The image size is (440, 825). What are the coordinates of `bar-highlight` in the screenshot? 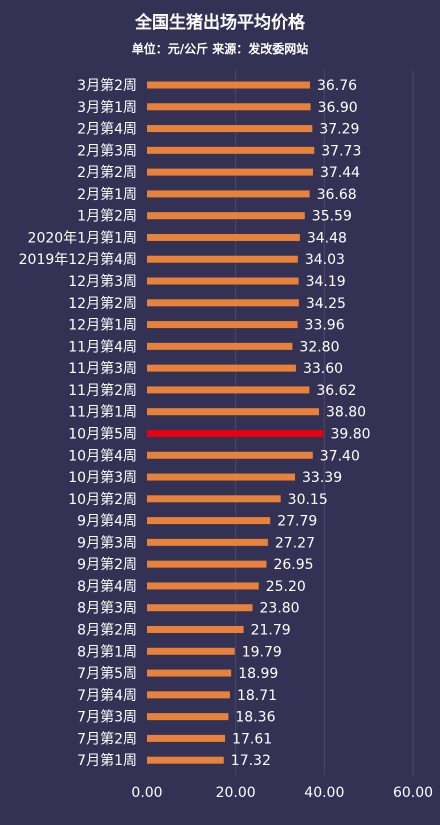 It's located at (235, 433).